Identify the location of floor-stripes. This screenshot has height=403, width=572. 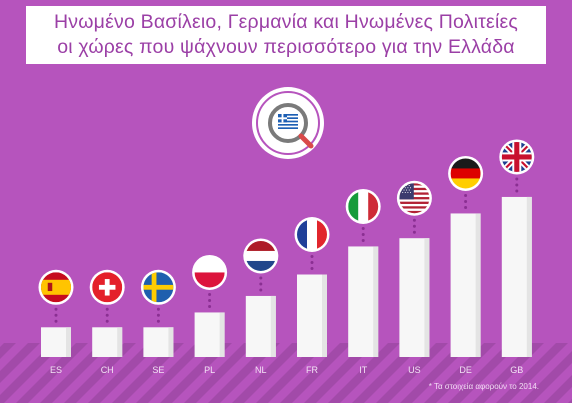
(286, 373).